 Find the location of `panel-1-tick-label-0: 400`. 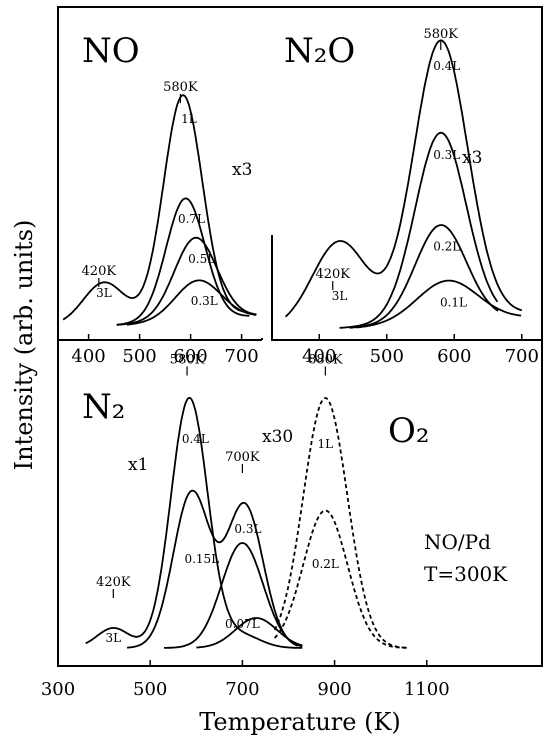

panel-1-tick-label-0: 400 is located at coordinates (319, 356).